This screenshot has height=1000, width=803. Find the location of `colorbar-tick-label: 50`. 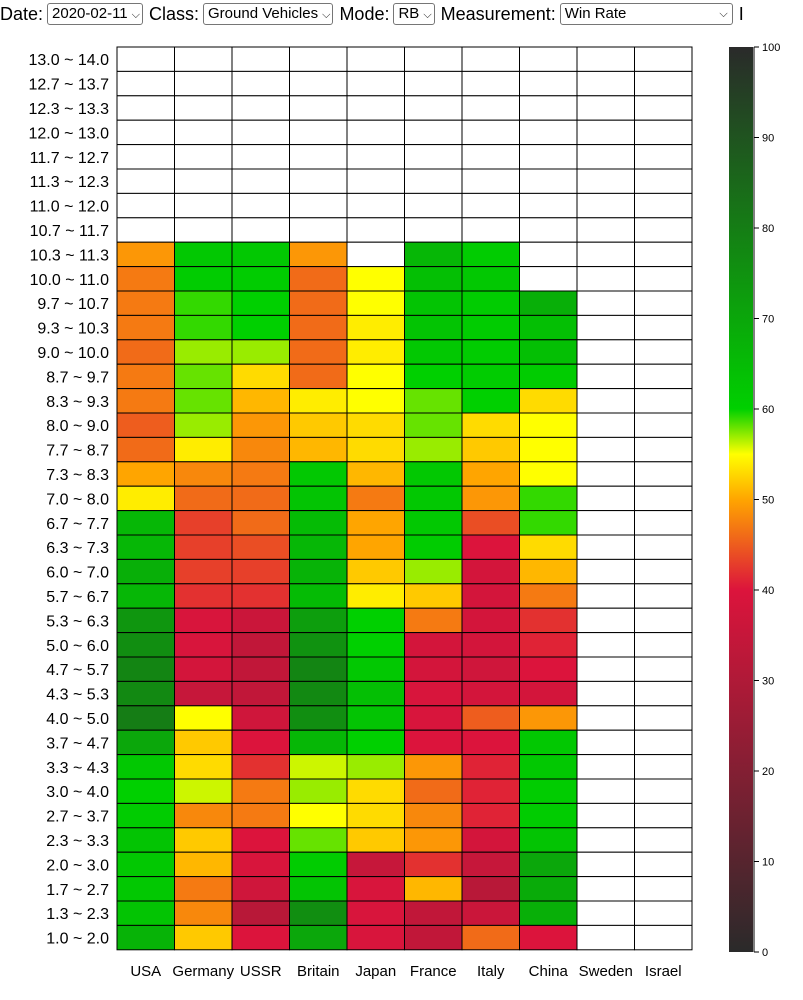

colorbar-tick-label: 50 is located at coordinates (768, 501).